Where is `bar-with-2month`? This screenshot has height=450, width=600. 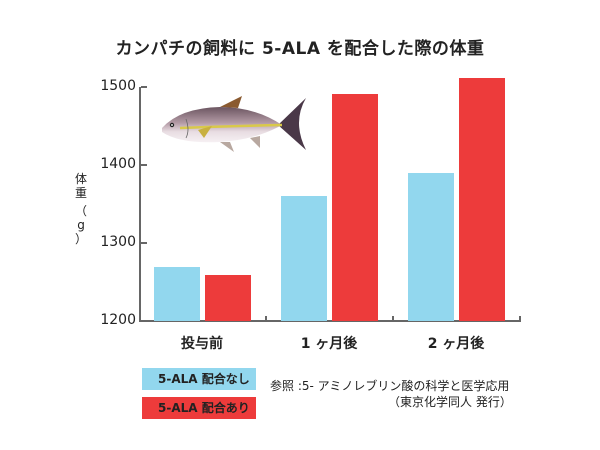 bar-with-2month is located at coordinates (482, 199).